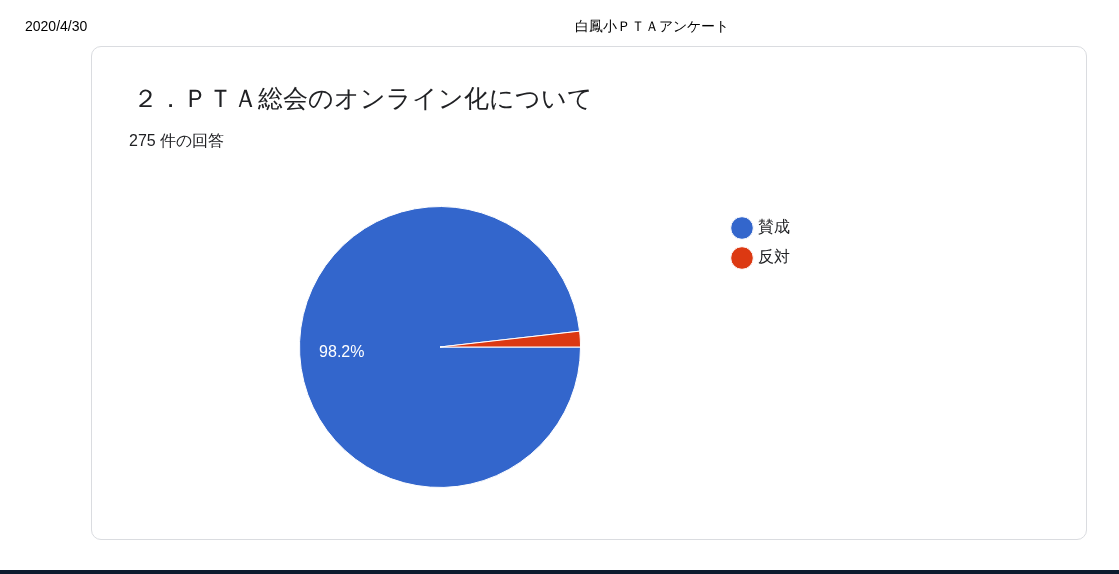  I want to click on chart-subtitle: 275 件の回答, so click(177, 141).